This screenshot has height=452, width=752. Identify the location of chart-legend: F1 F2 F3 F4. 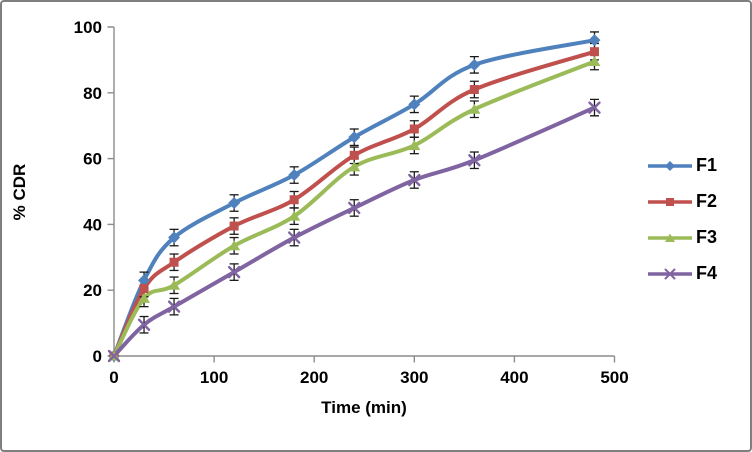
(682, 219).